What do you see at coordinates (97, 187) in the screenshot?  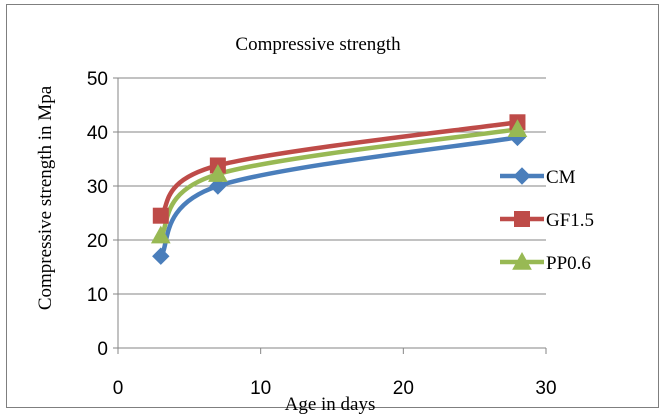 I see `y-tick-label: 30` at bounding box center [97, 187].